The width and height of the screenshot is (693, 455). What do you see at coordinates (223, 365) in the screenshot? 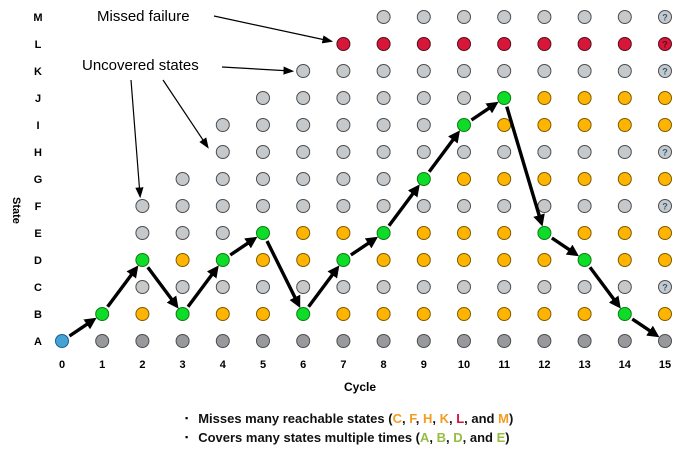
I see `x-tick-4: 4` at bounding box center [223, 365].